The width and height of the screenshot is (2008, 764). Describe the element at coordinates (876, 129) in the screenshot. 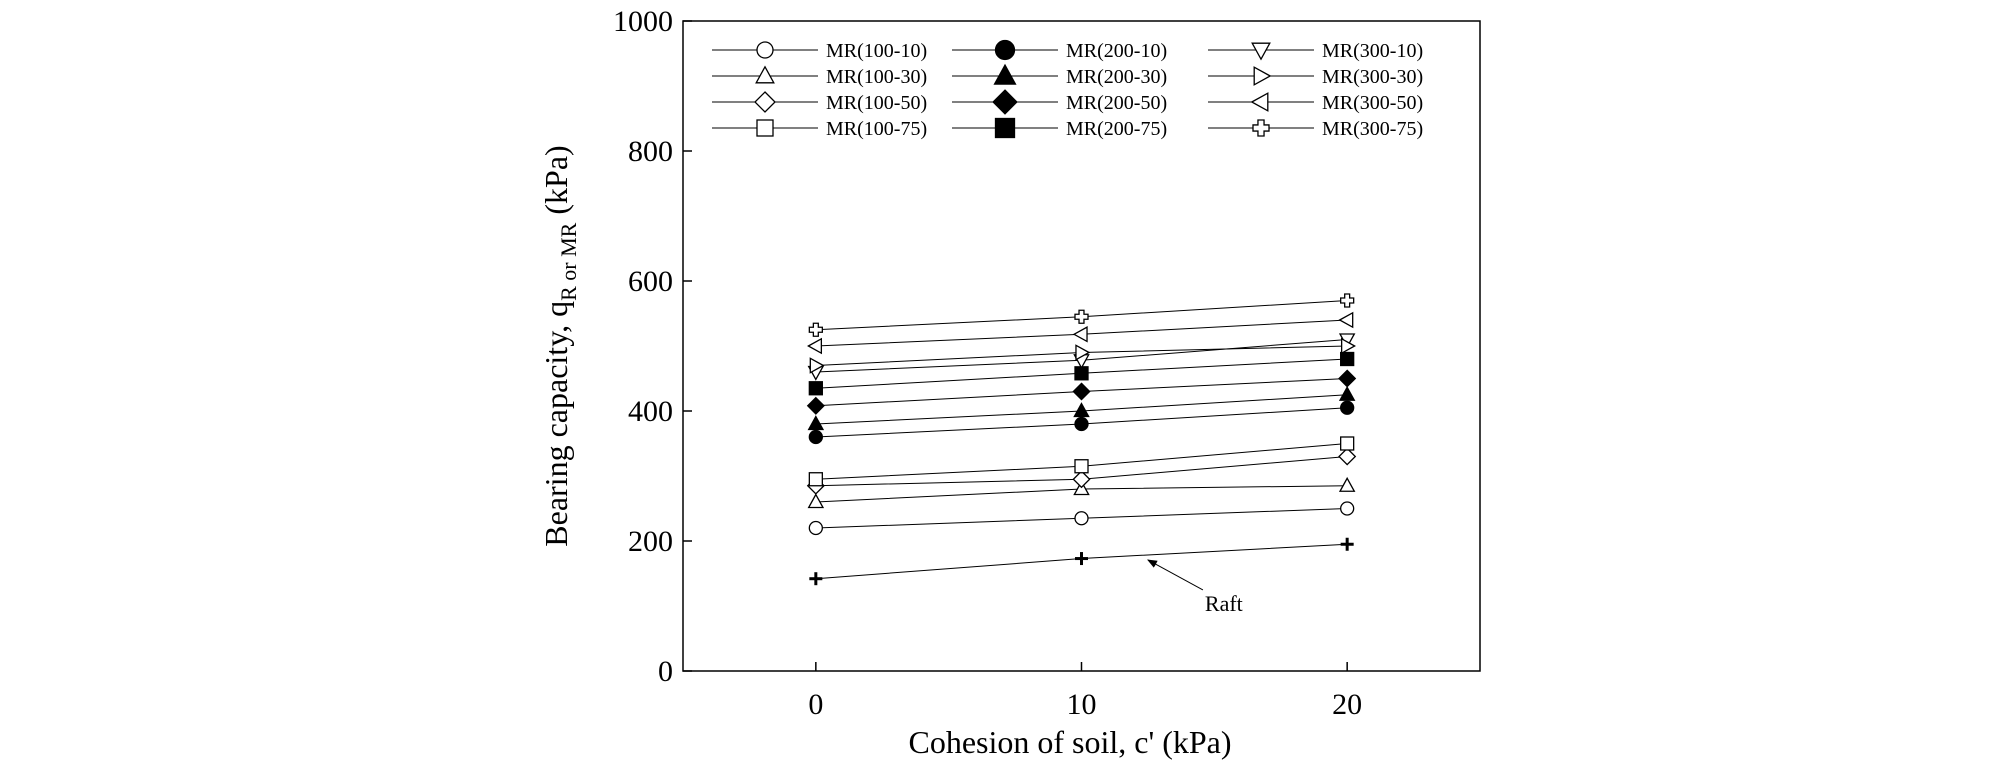

I see `legend-label: MR(100-75)` at that location.